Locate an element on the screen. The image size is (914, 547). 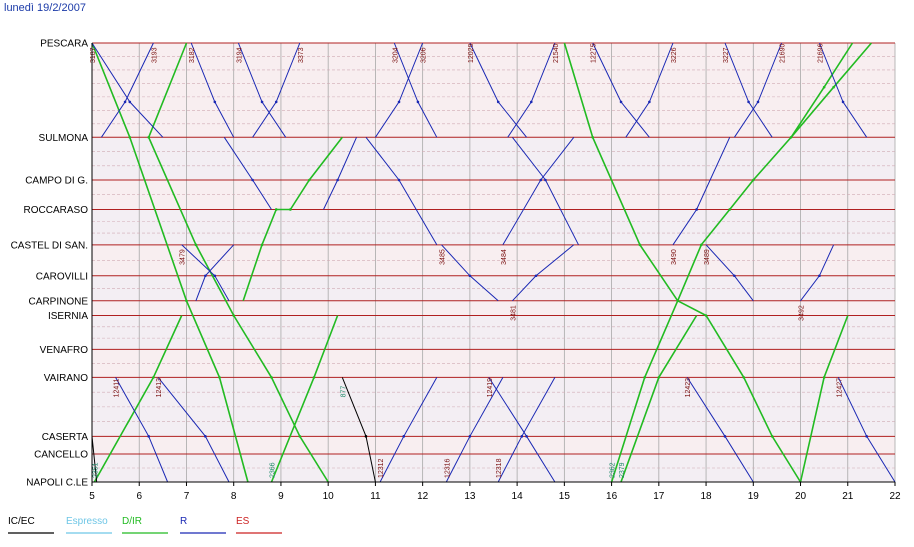
x-tick-label-14: 14 is located at coordinates (518, 496).